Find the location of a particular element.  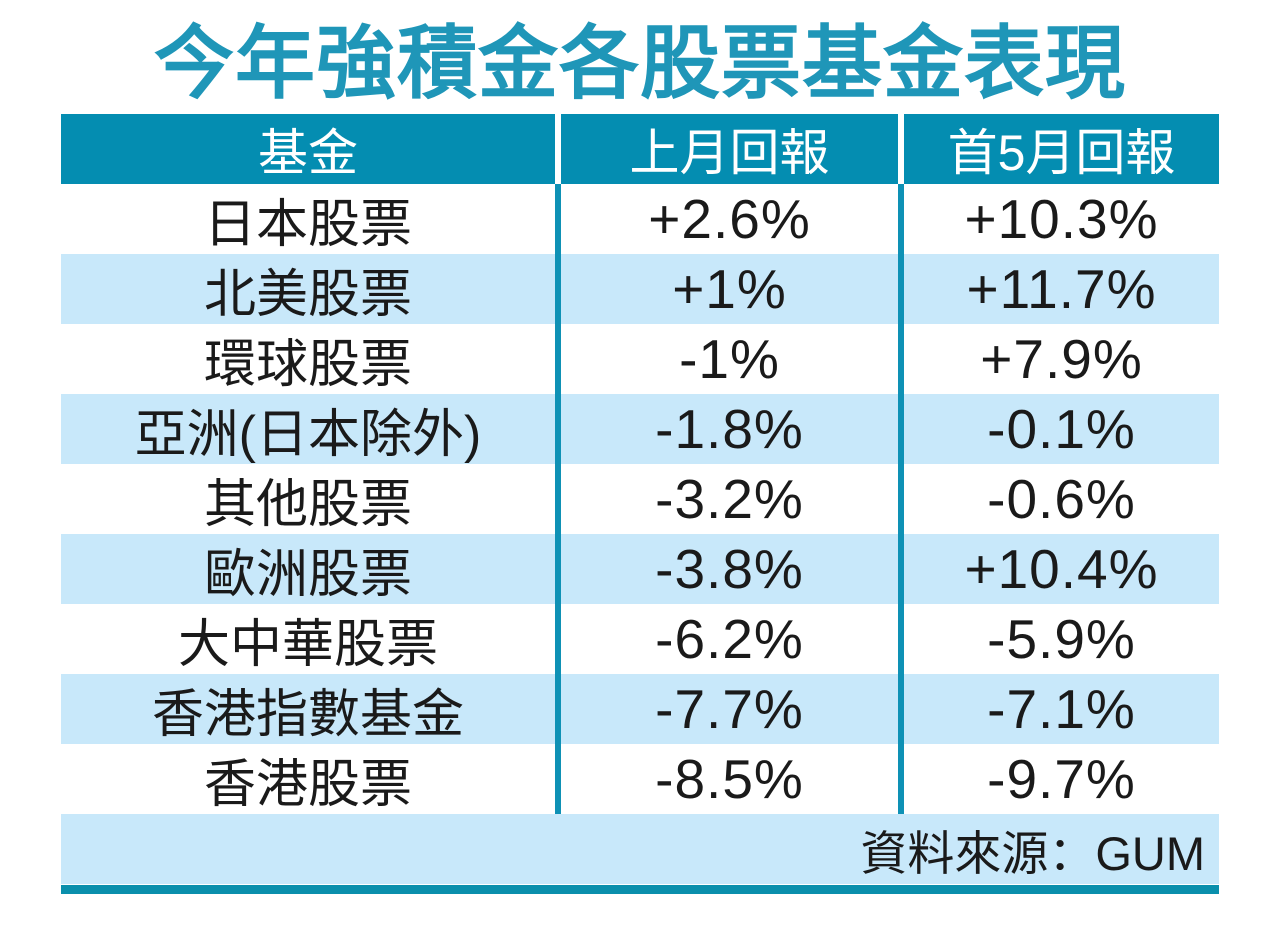

table-row: 亞洲(日本除外) -1.8% -0.1% is located at coordinates (640, 429).